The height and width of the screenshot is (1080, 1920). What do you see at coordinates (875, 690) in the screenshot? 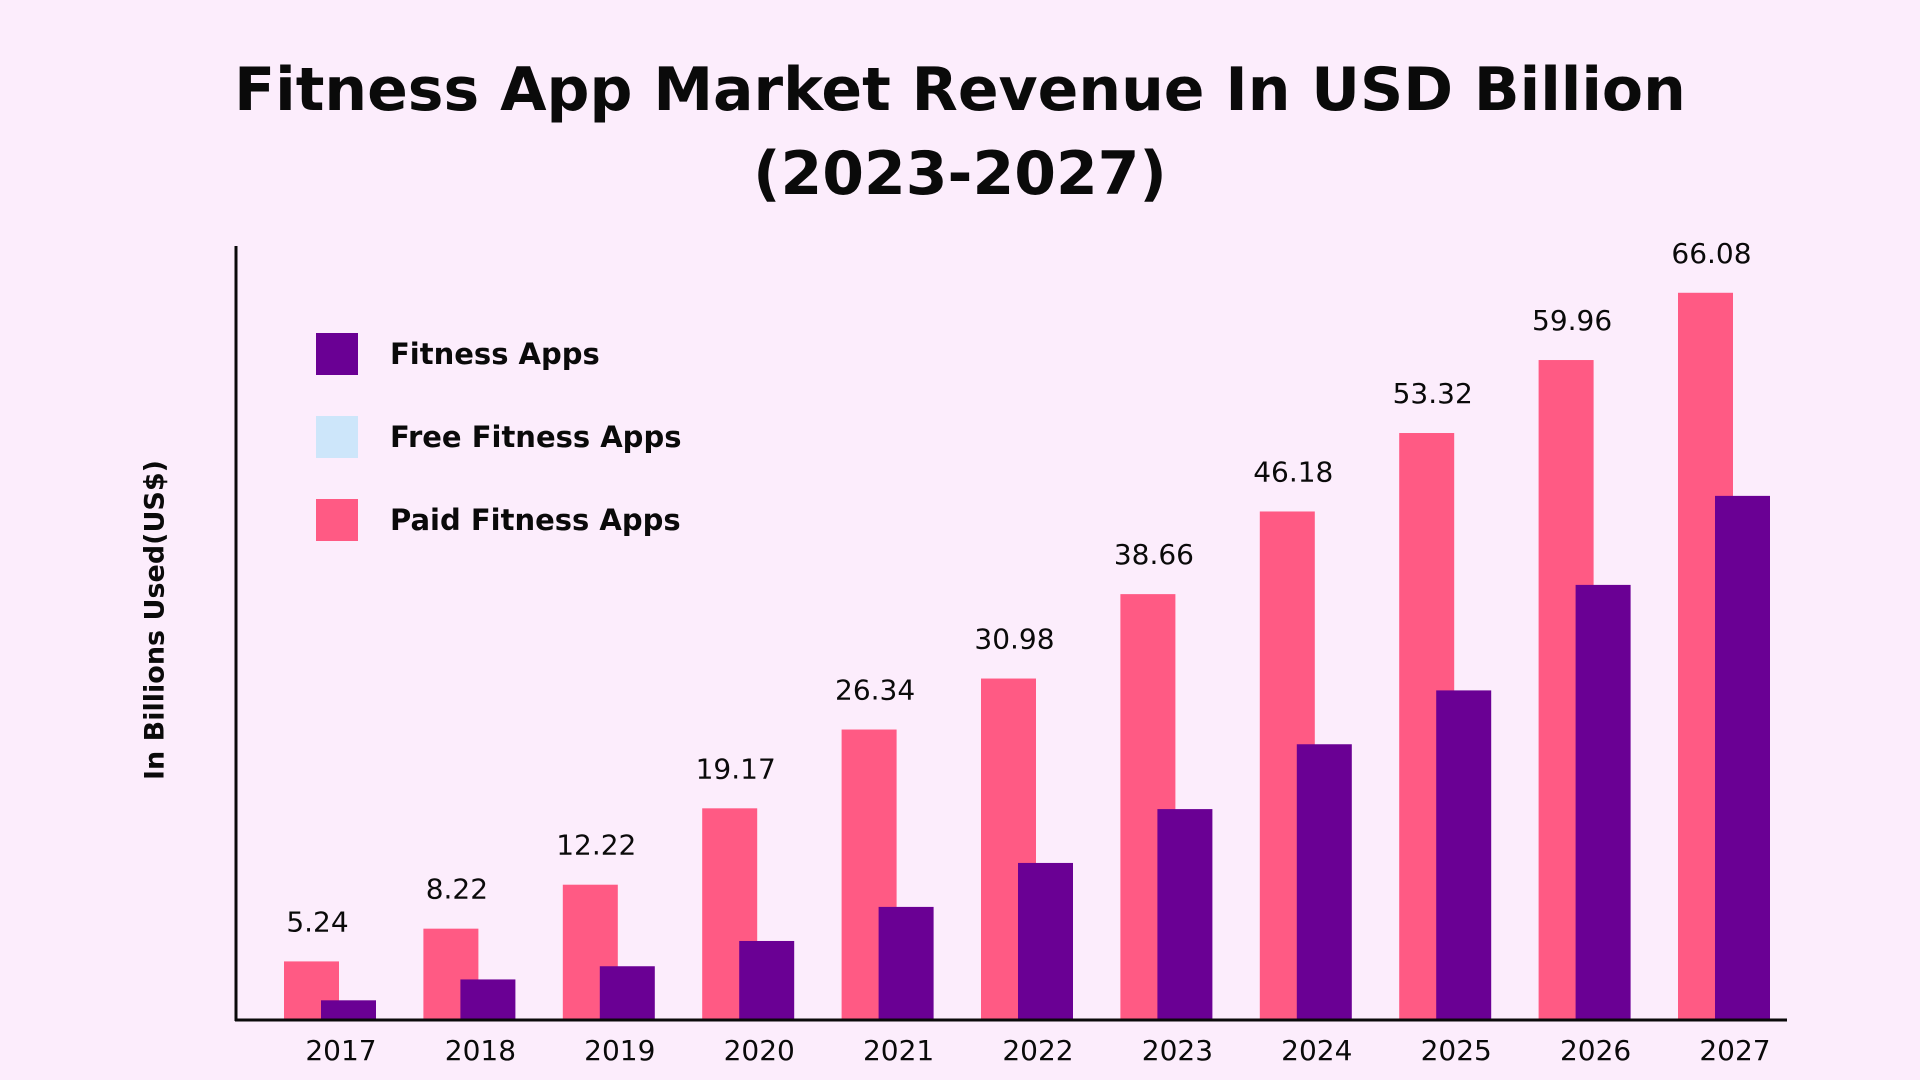
I see `data-label-2021: 26.34` at bounding box center [875, 690].